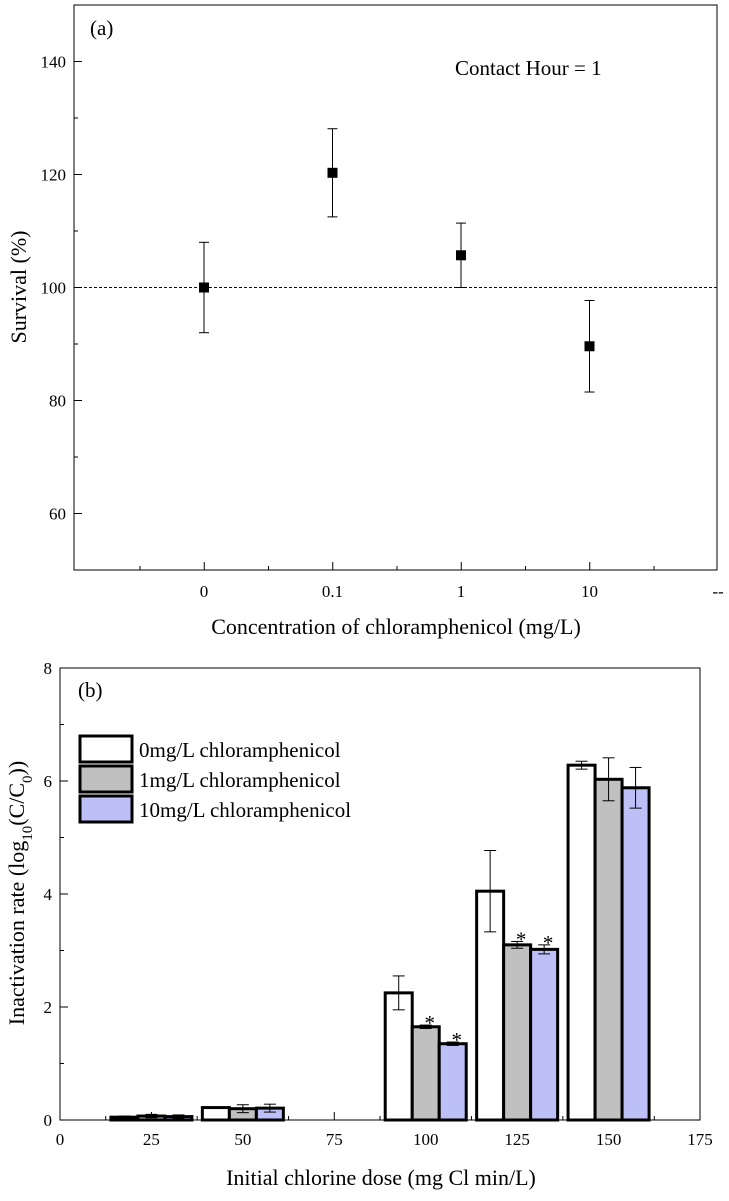 The width and height of the screenshot is (729, 1201). I want to click on panel-a-label: (a), so click(101, 28).